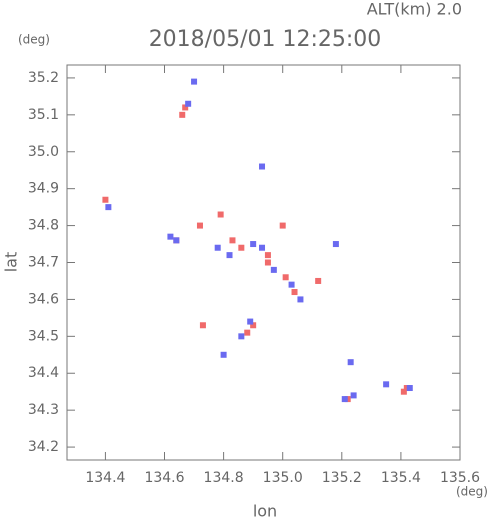 This screenshot has width=491, height=521. What do you see at coordinates (265, 39) in the screenshot?
I see `chart-title: 2018/05/01 12:25:00` at bounding box center [265, 39].